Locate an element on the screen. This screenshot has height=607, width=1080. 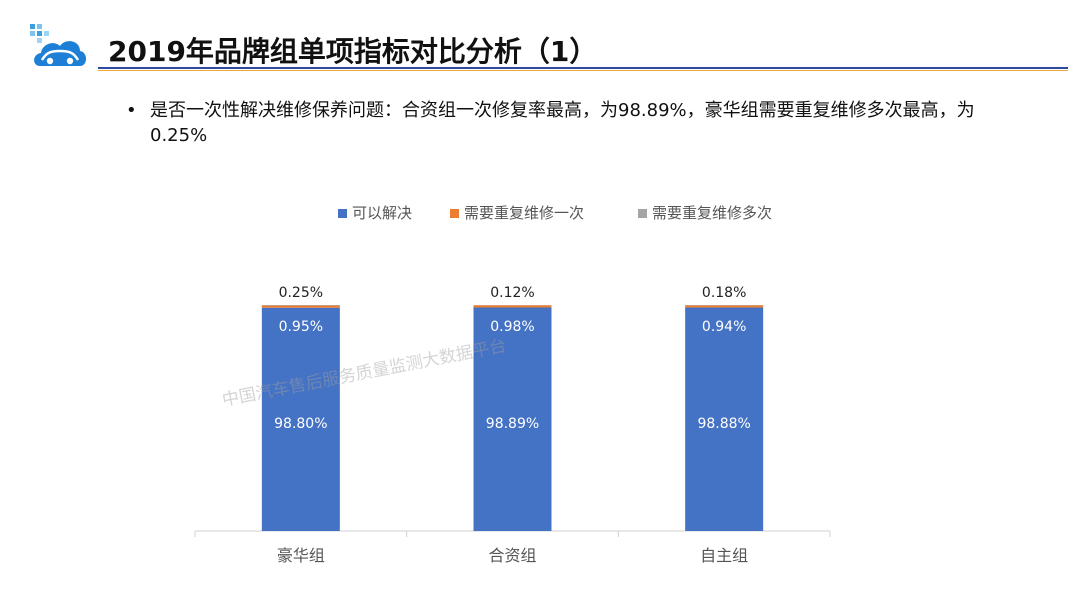
data-label: 98.80% is located at coordinates (300, 424).